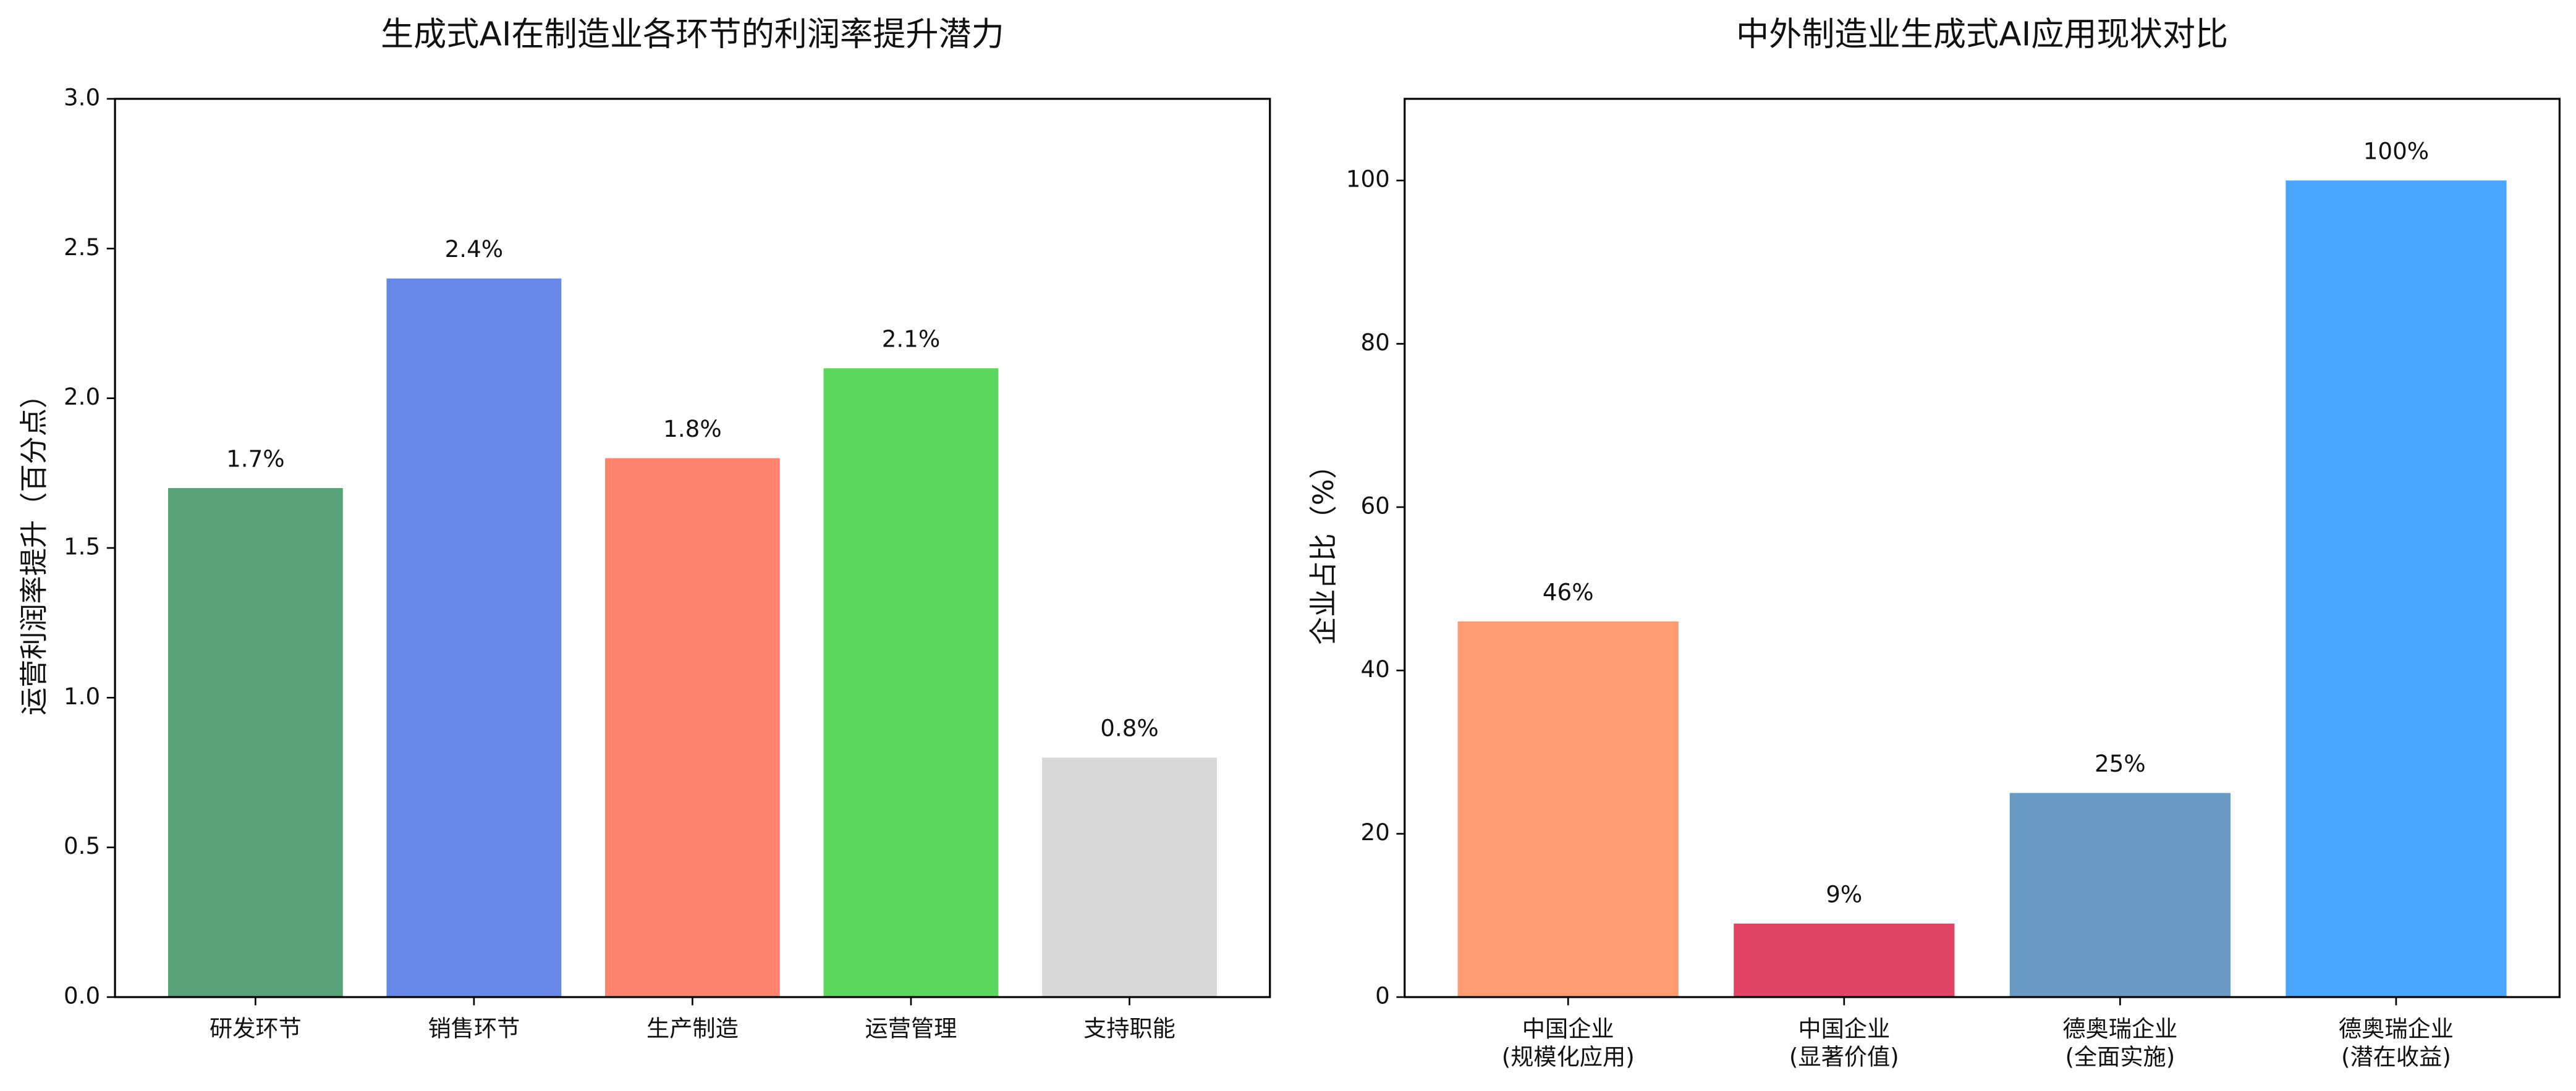 The image size is (2576, 1091). Describe the element at coordinates (474, 1028) in the screenshot. I see `x-tick-label: 销售环节` at that location.